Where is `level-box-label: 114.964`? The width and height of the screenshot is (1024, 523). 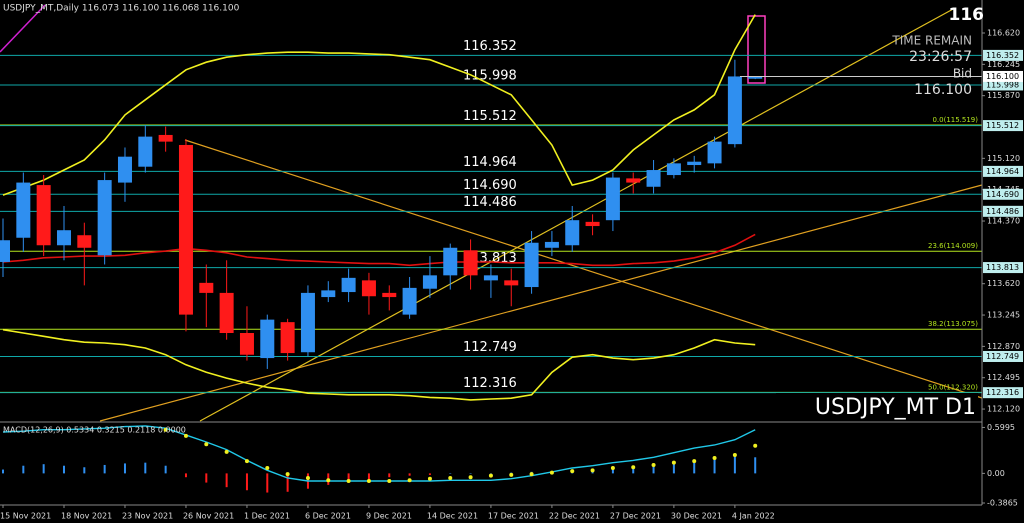
level-box-label: 114.964 is located at coordinates (1002, 171).